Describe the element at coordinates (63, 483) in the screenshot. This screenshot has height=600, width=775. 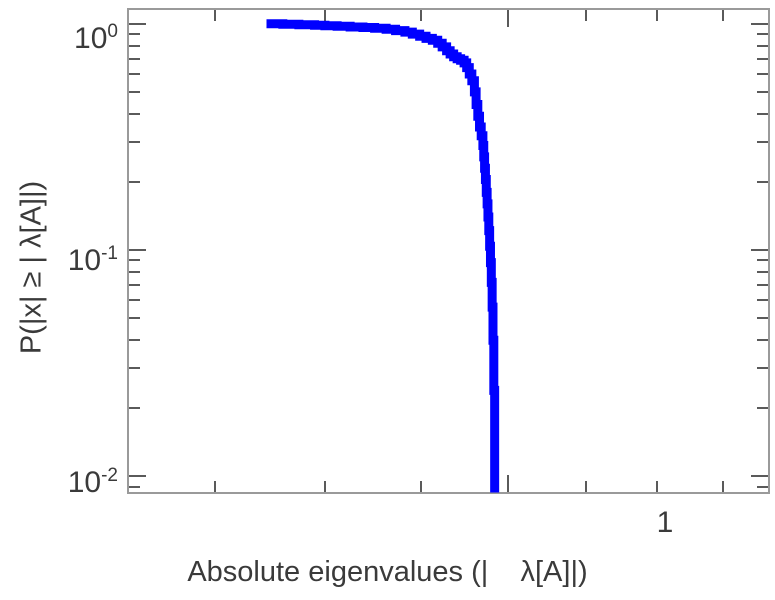
I see `y-tick-label-1e-2: 10-2` at that location.